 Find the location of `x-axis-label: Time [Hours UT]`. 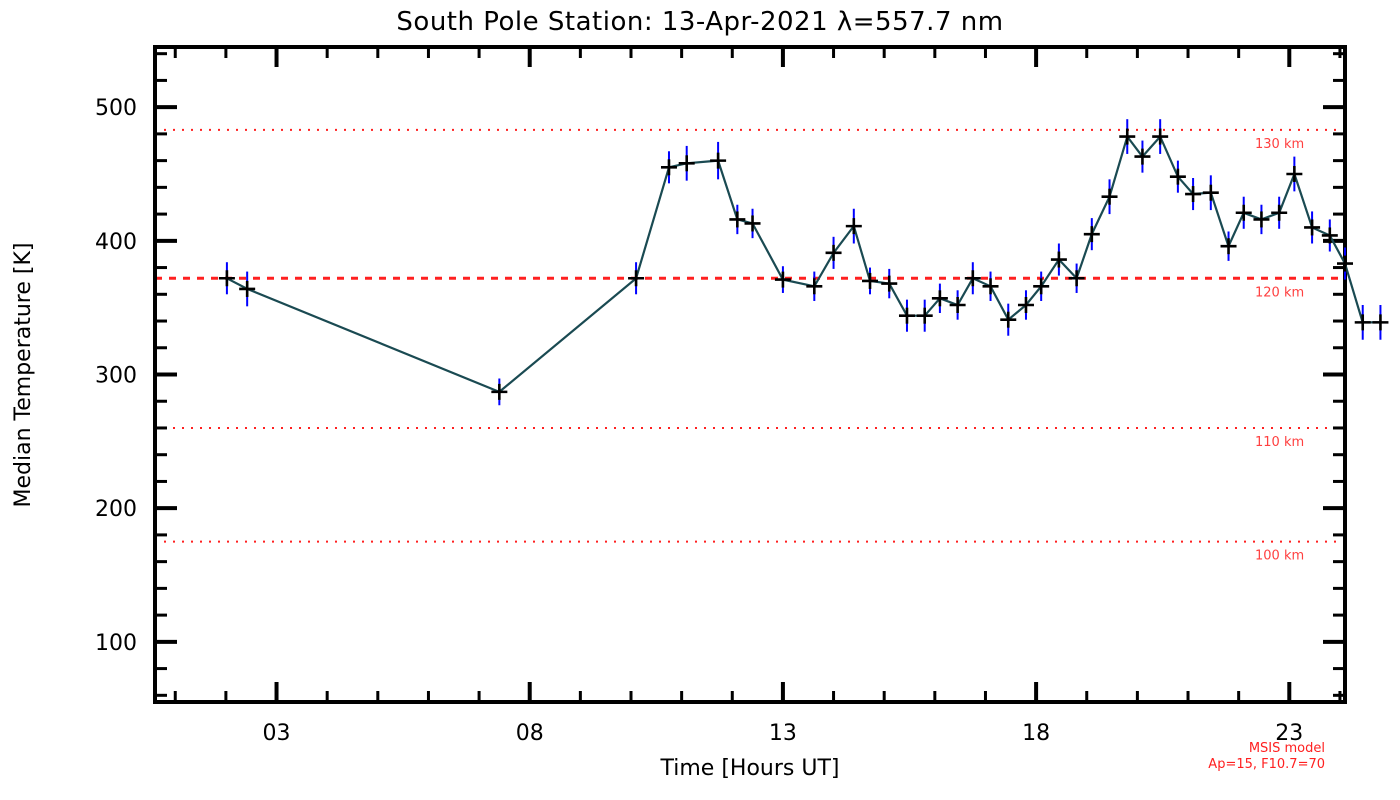

x-axis-label: Time [Hours UT] is located at coordinates (750, 768).